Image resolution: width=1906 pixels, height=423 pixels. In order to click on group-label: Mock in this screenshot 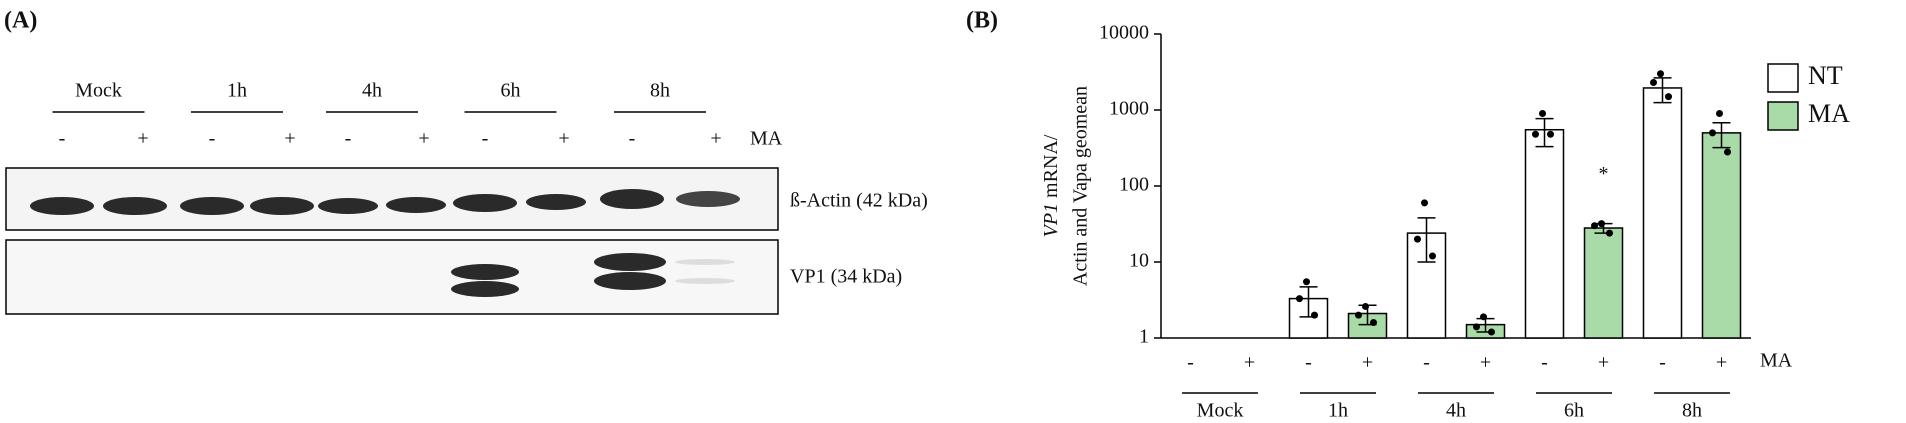, I will do `click(98, 91)`.